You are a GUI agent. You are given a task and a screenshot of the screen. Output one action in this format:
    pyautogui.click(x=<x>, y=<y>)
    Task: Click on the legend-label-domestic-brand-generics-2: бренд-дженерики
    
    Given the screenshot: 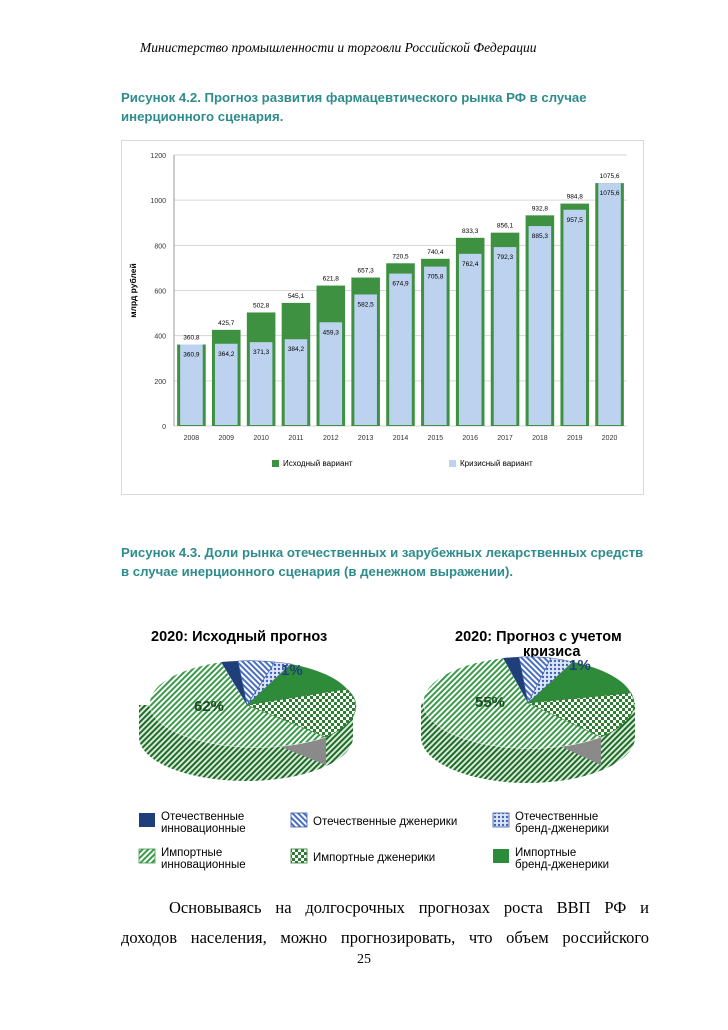 What is the action you would take?
    pyautogui.click(x=562, y=829)
    